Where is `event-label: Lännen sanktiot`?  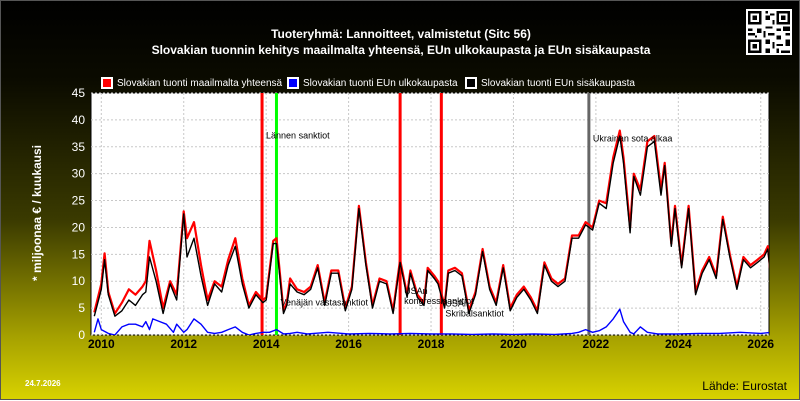
event-label: Lännen sanktiot is located at coordinates (298, 136).